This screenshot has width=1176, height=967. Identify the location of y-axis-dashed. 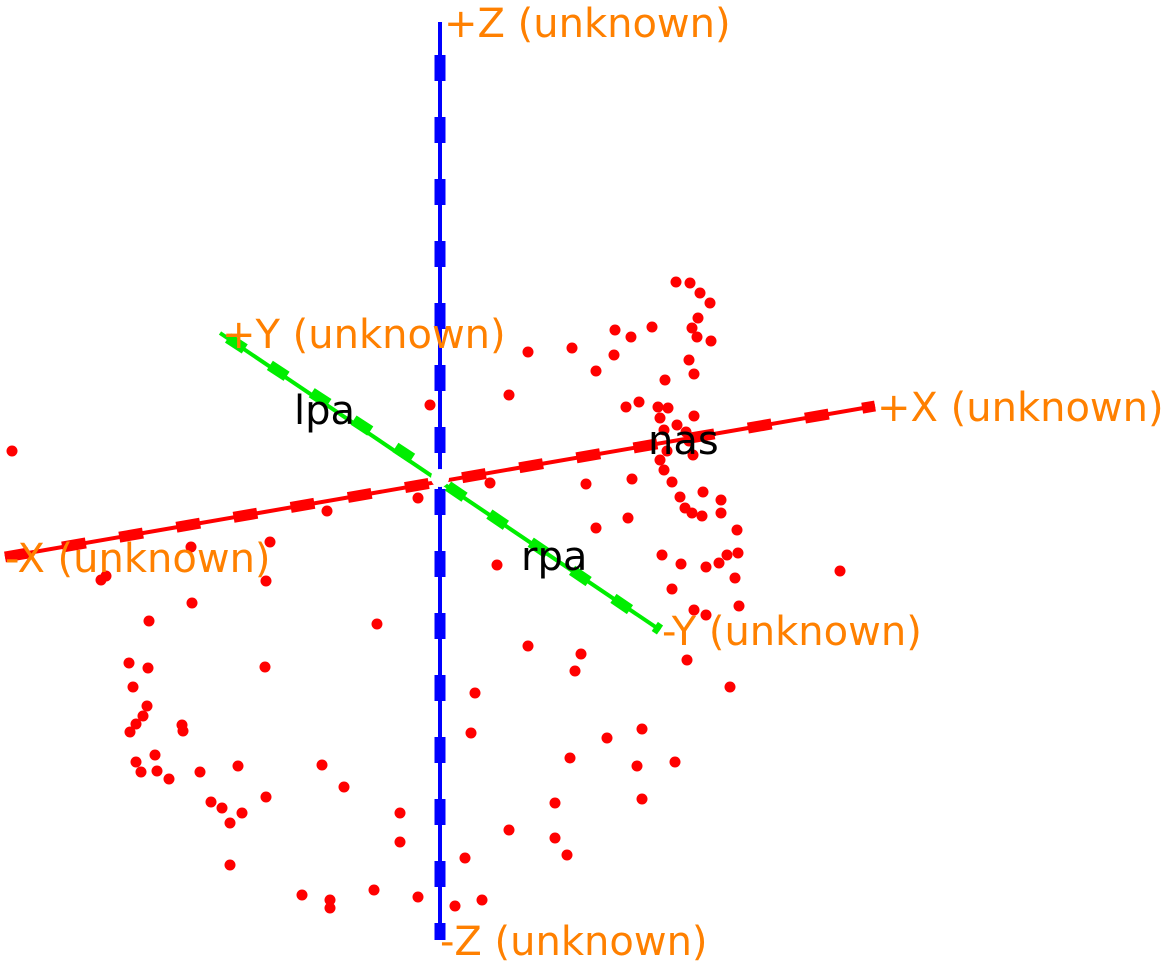
(329, 404).